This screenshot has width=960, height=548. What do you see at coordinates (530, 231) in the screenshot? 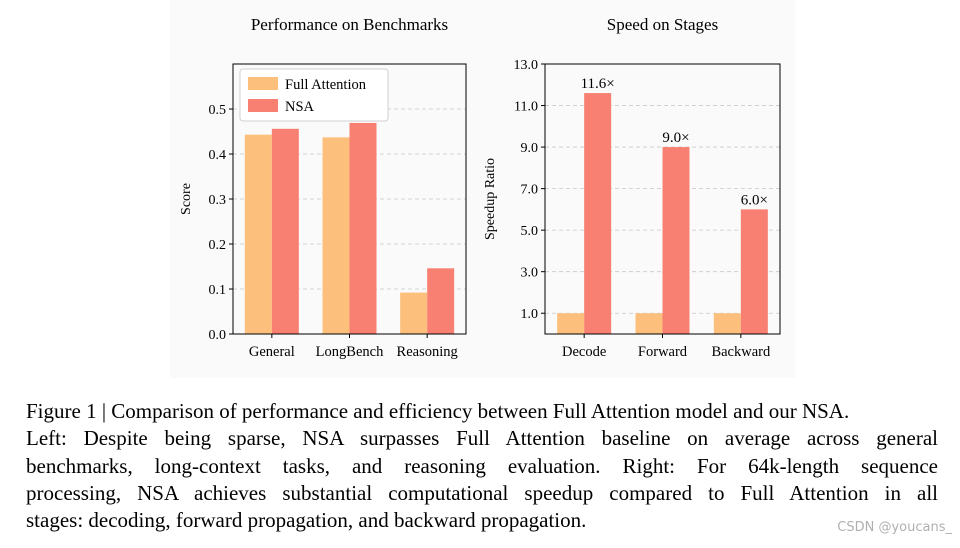
I see `y-tick-label: 5.0` at bounding box center [530, 231].